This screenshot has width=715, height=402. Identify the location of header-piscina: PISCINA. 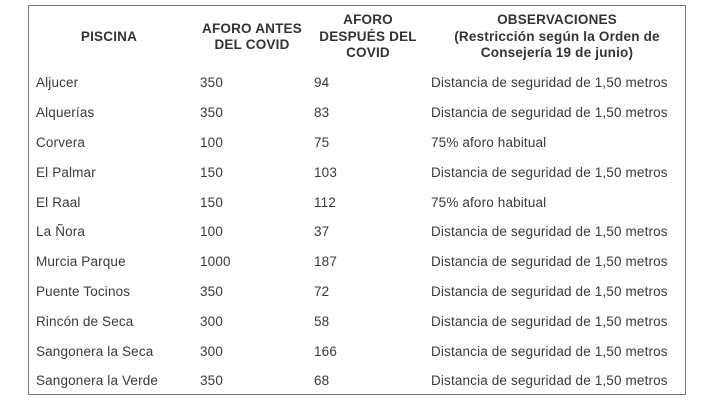
(112, 37).